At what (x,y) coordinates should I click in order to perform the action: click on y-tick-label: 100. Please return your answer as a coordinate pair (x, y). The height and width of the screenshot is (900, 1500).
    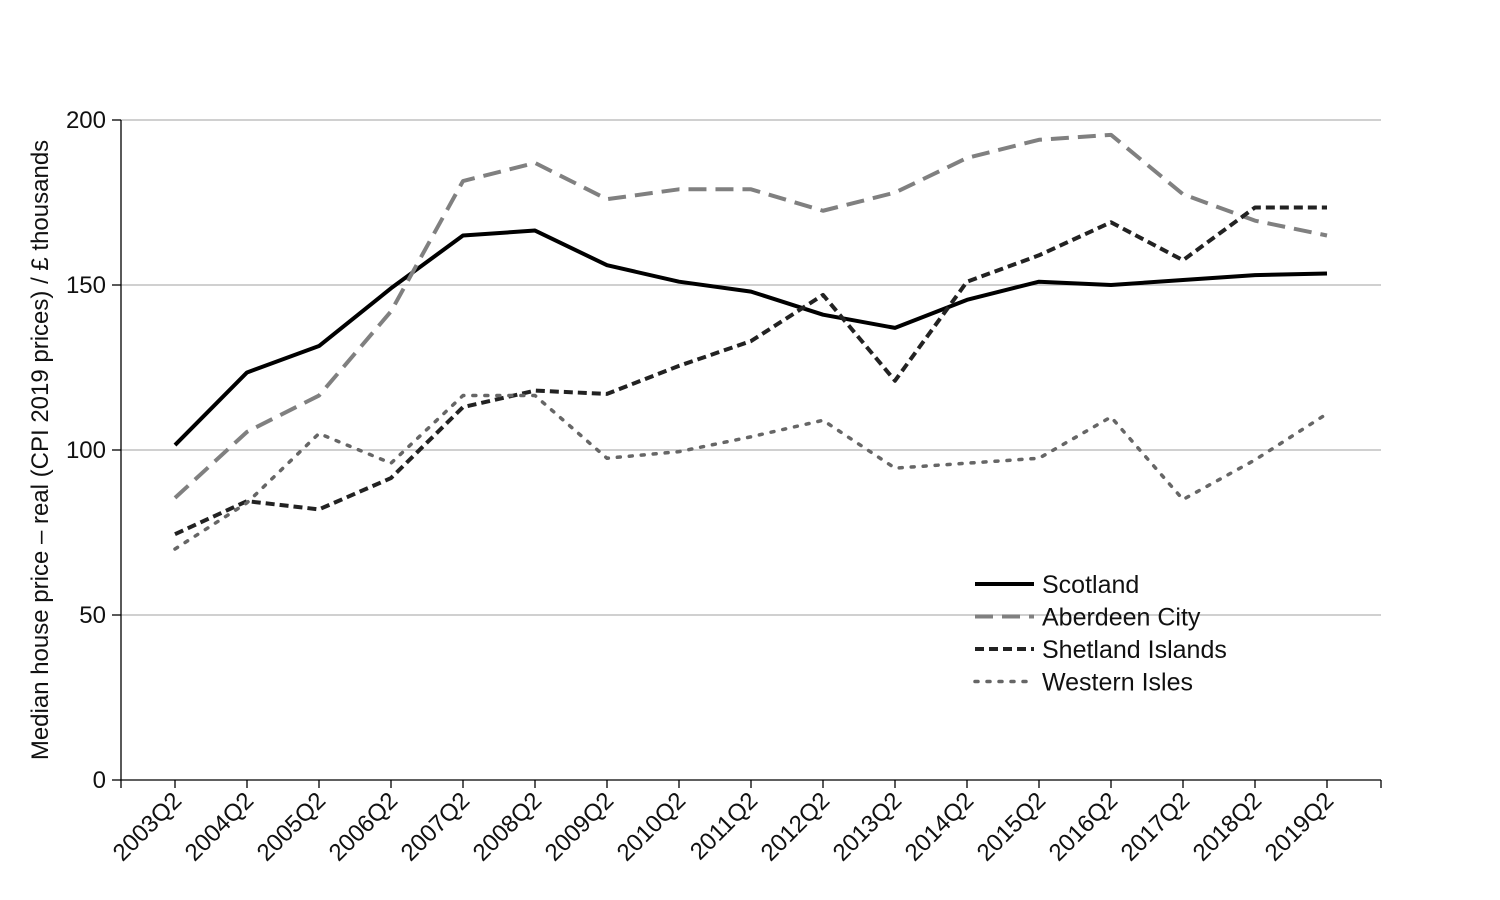
    Looking at the image, I should click on (86, 450).